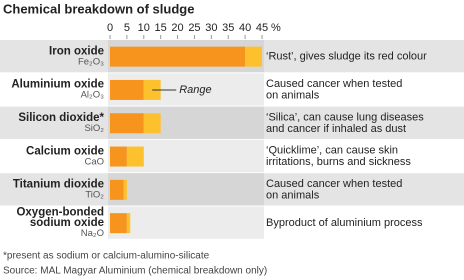  I want to click on x-tick-label: 10, so click(144, 28).